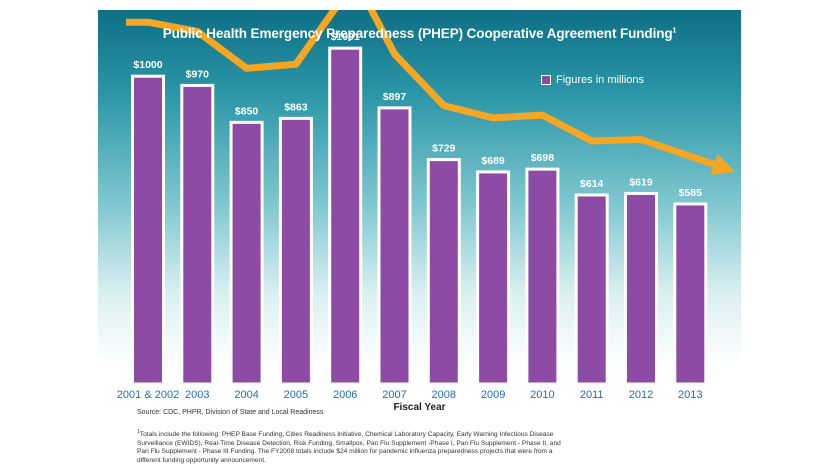 Image resolution: width=840 pixels, height=473 pixels. Describe the element at coordinates (147, 65) in the screenshot. I see `data-label: $1000` at that location.